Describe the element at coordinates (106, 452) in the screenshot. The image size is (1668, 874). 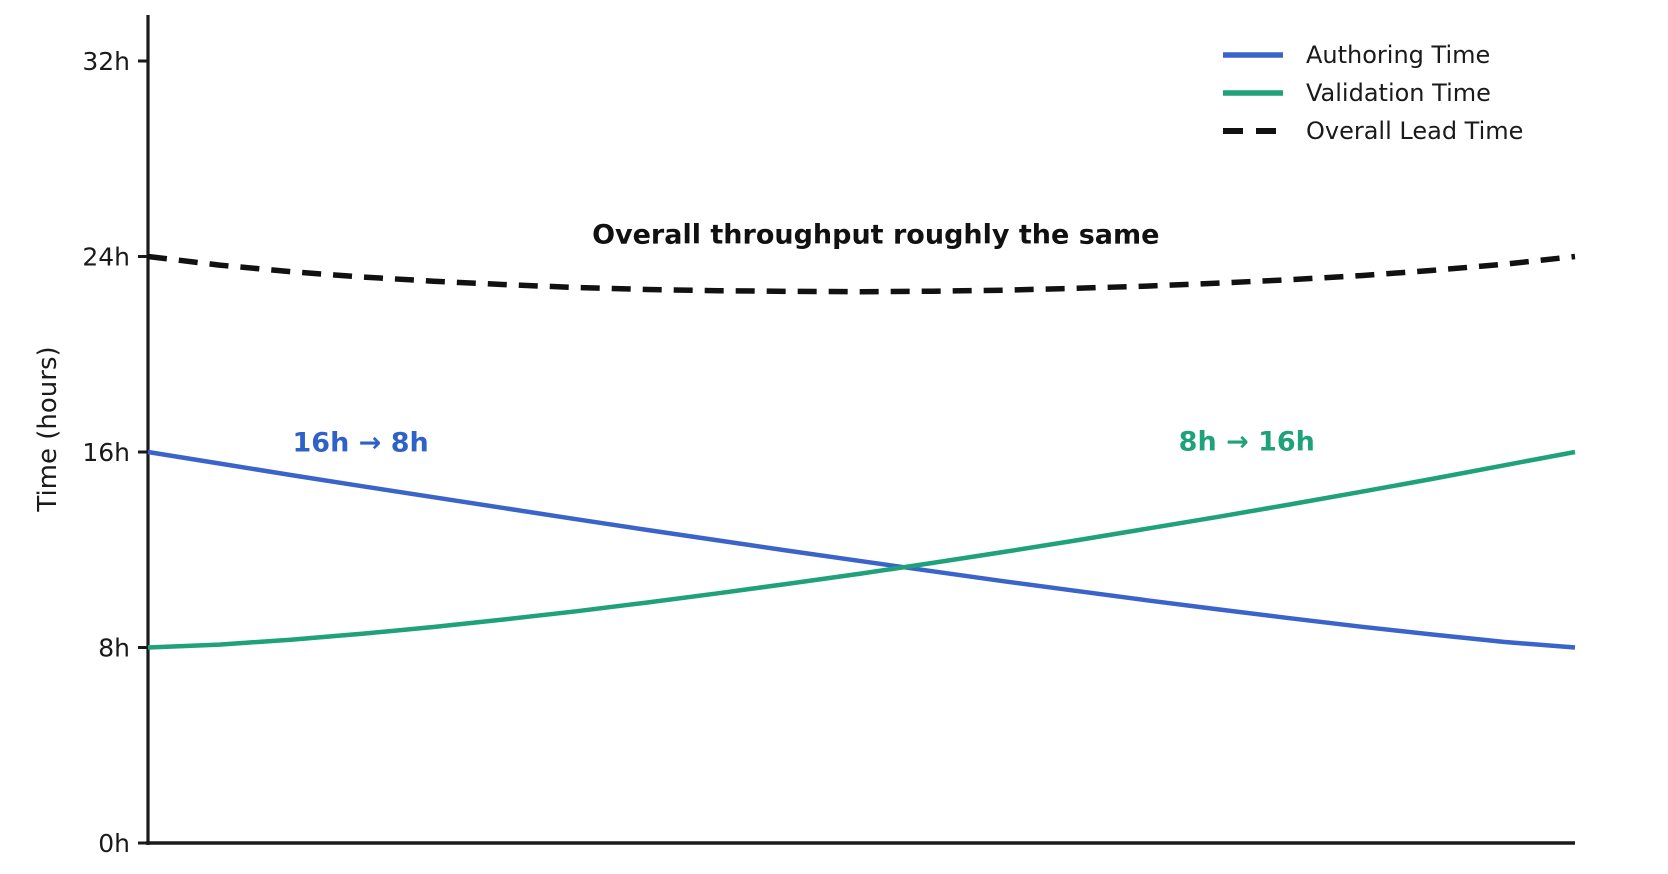
I see `y-tick-label: 16h` at that location.